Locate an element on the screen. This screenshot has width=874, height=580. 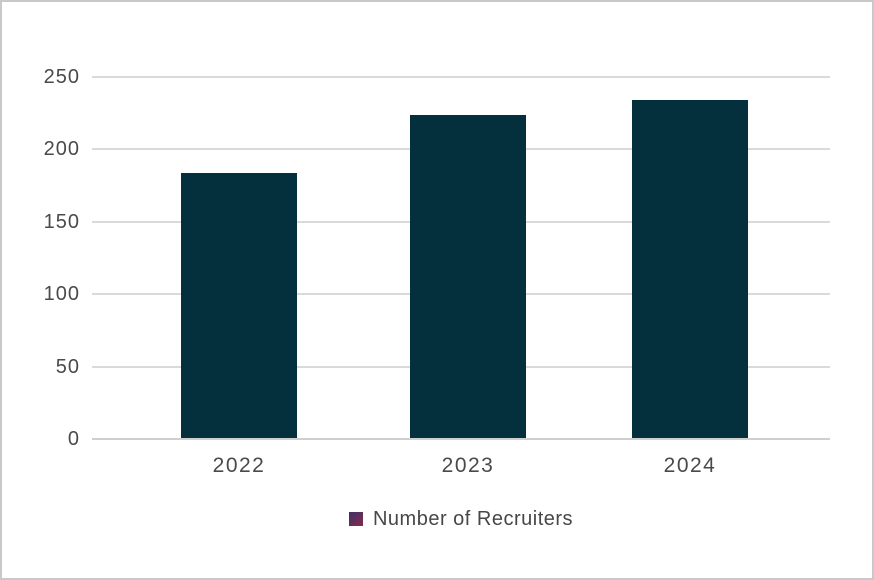
y-axis-tick-label: 100 is located at coordinates (61, 294).